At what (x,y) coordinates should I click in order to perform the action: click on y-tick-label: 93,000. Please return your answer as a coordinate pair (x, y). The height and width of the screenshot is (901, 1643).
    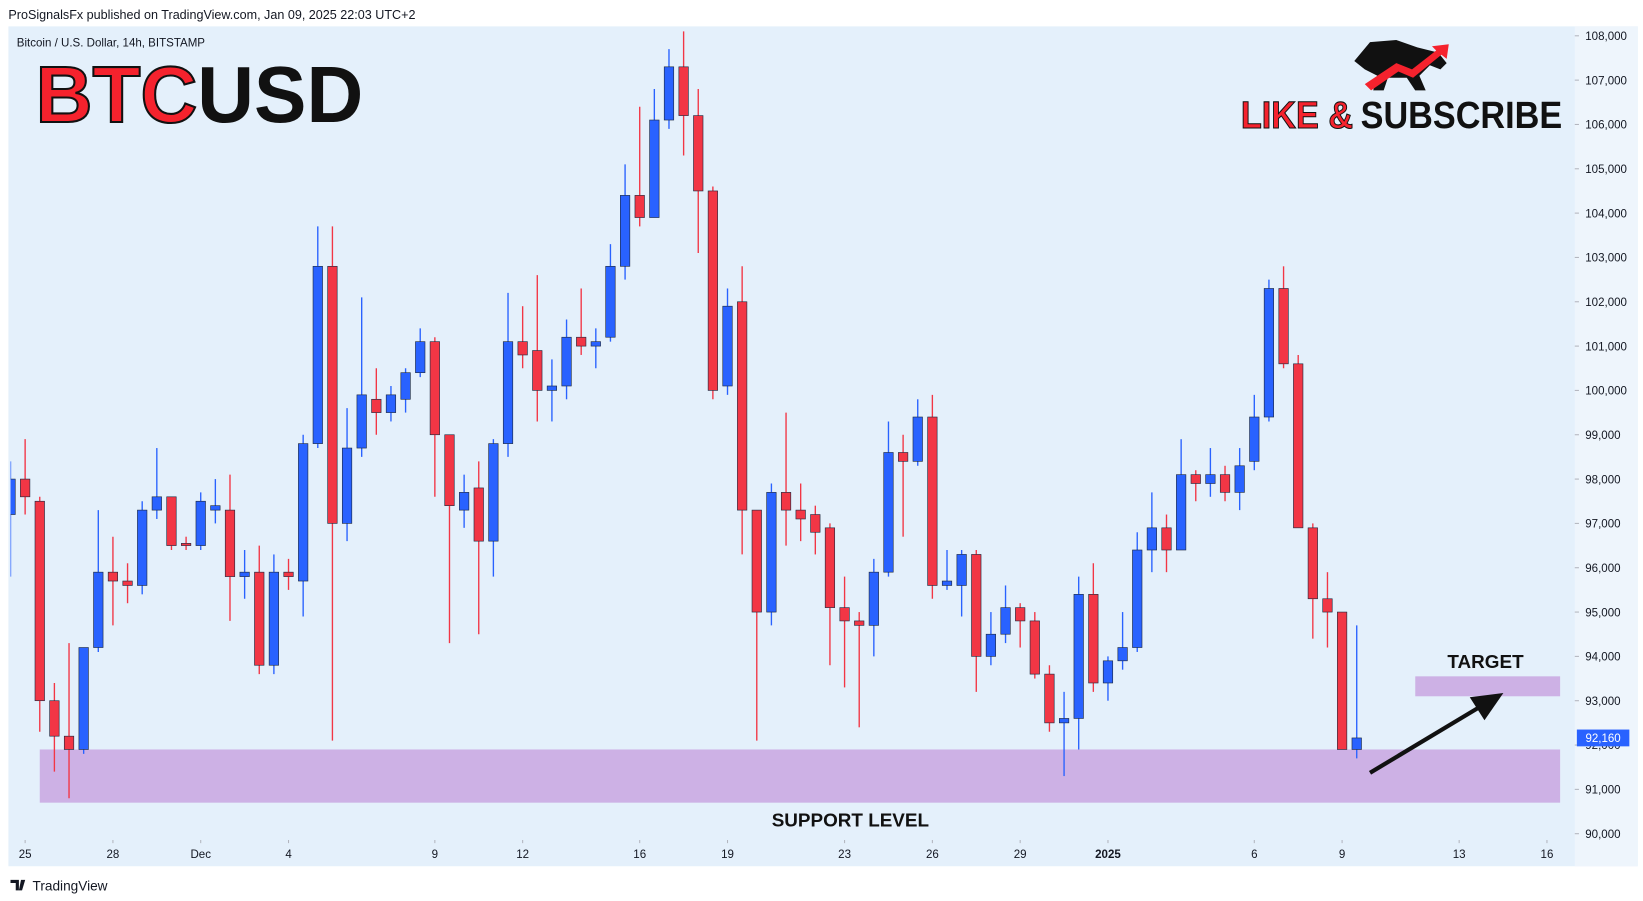
    Looking at the image, I should click on (1602, 702).